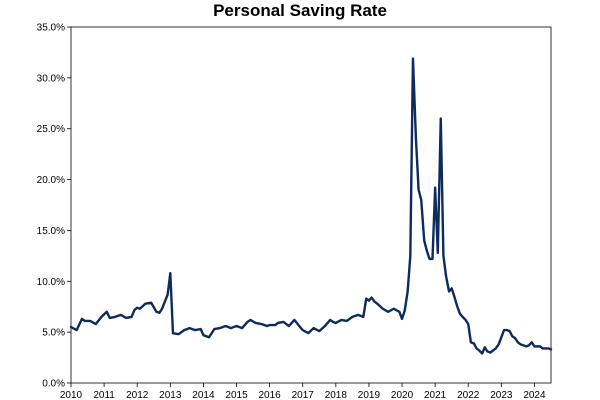  Describe the element at coordinates (269, 395) in the screenshot. I see `x-tick-label: 2016` at that location.